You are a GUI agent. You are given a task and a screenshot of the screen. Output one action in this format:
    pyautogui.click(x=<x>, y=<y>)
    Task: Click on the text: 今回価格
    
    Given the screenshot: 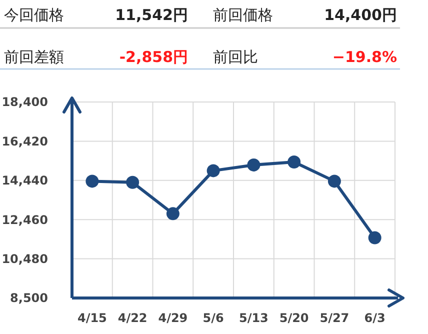 What is the action you would take?
    pyautogui.click(x=34, y=15)
    